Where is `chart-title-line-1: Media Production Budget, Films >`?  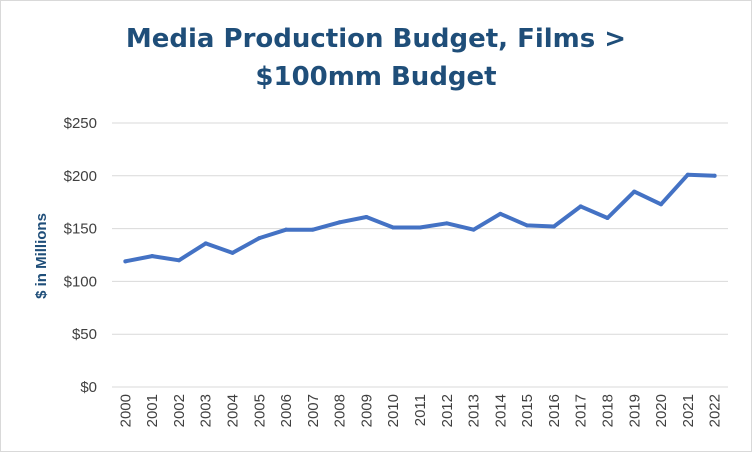
chart-title-line-1: Media Production Budget, Films > is located at coordinates (376, 39).